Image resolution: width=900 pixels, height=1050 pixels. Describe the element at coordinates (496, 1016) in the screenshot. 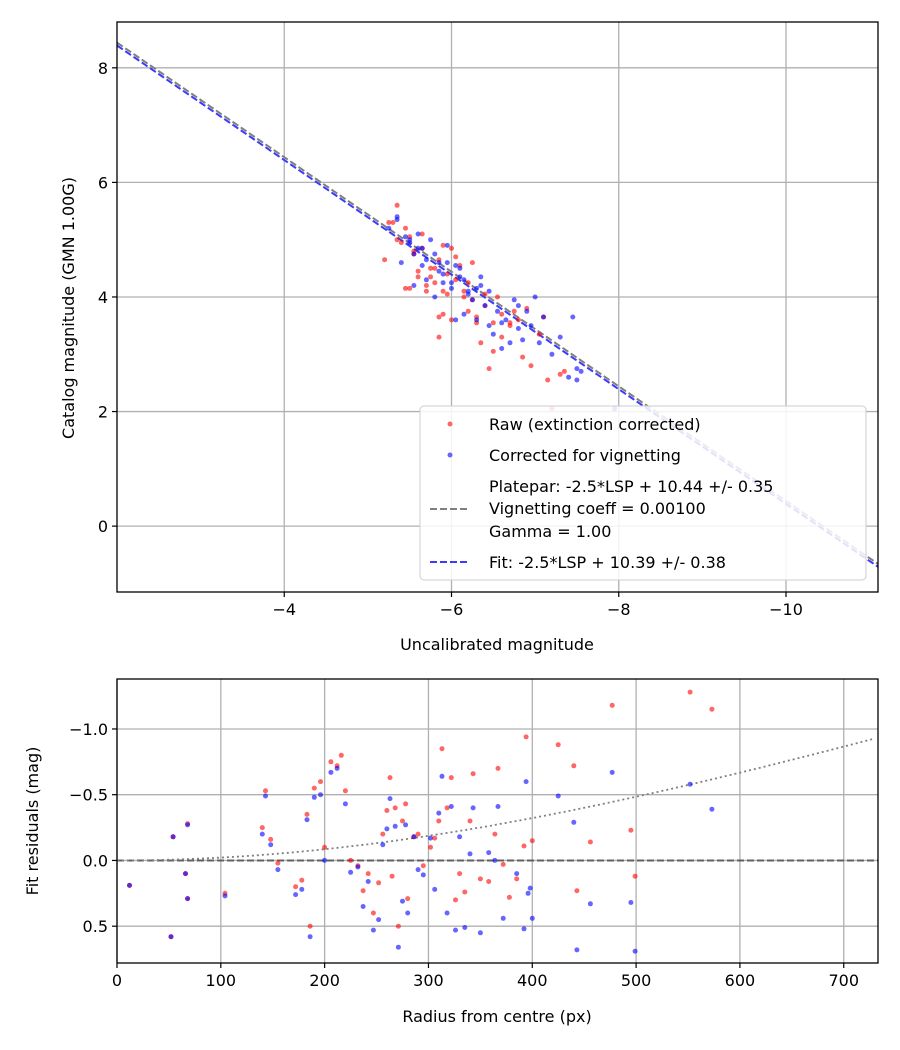

I see `bottom-x-axis-label: Radius from centre (px)` at that location.